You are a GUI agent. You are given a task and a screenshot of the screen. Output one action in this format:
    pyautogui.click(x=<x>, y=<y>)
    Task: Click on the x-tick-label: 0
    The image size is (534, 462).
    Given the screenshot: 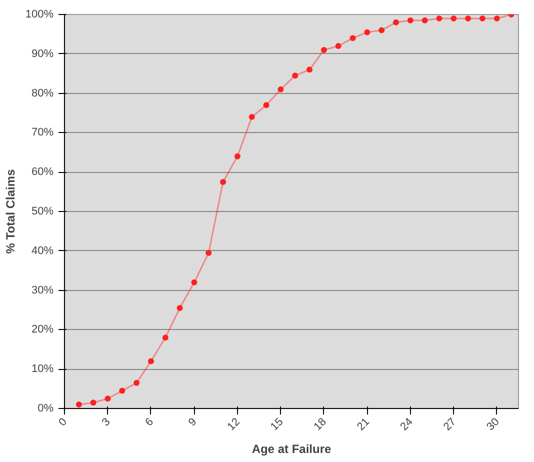 What is the action you would take?
    pyautogui.click(x=63, y=422)
    